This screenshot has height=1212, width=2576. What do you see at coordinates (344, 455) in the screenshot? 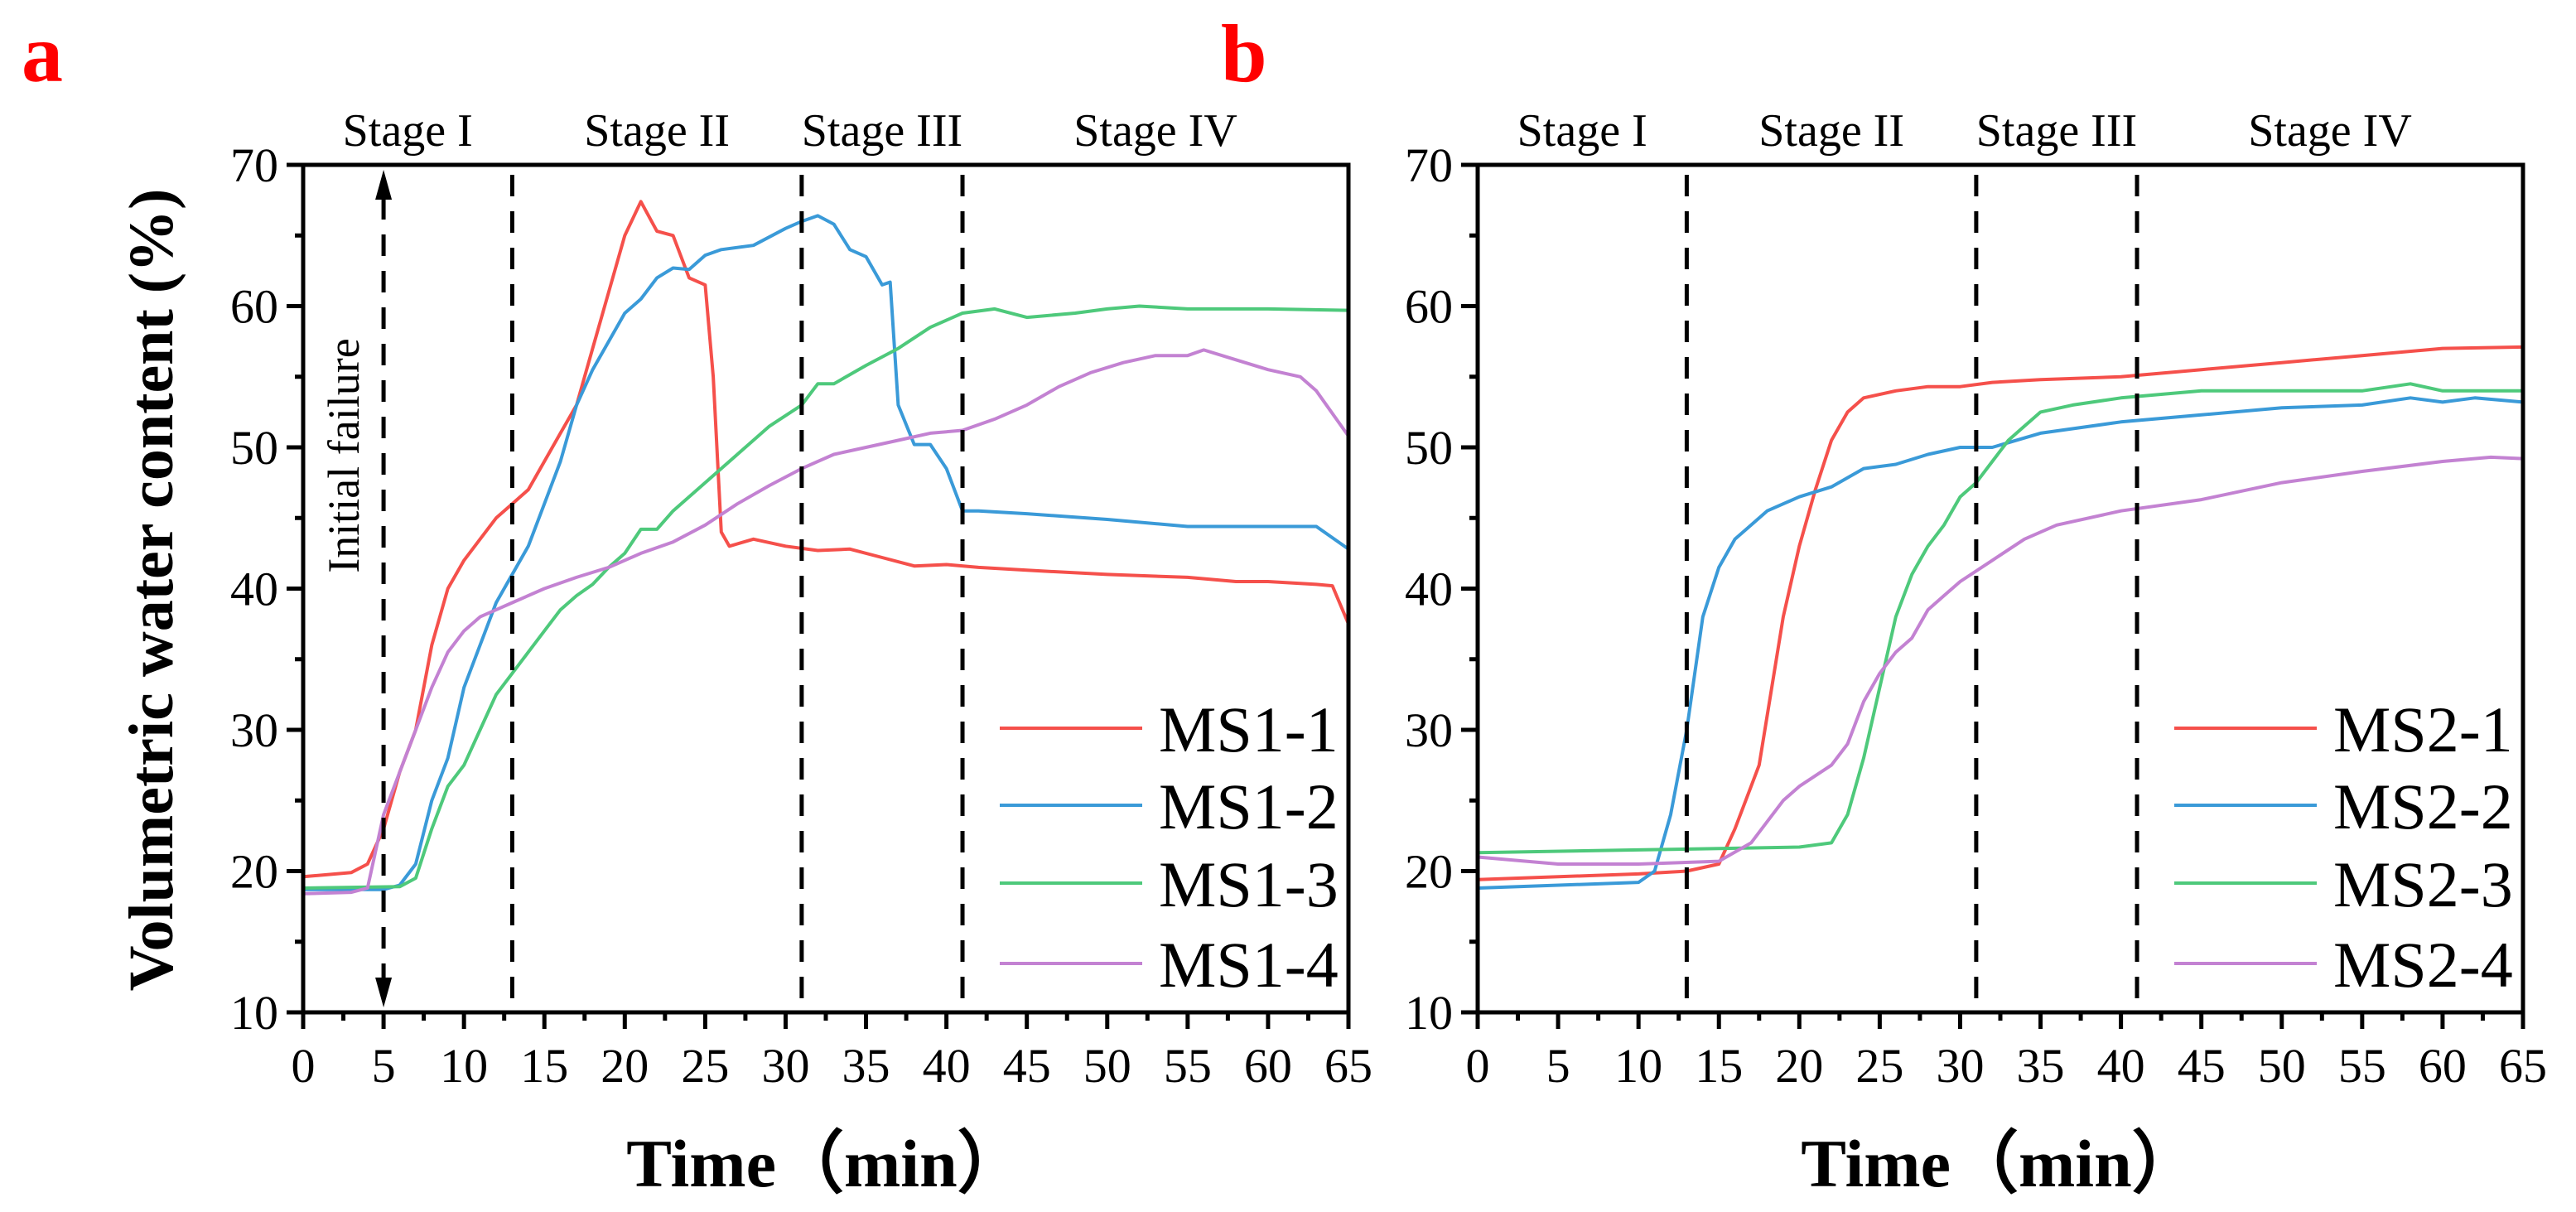
I see `initial-failure-annotation: Initial failure` at bounding box center [344, 455].